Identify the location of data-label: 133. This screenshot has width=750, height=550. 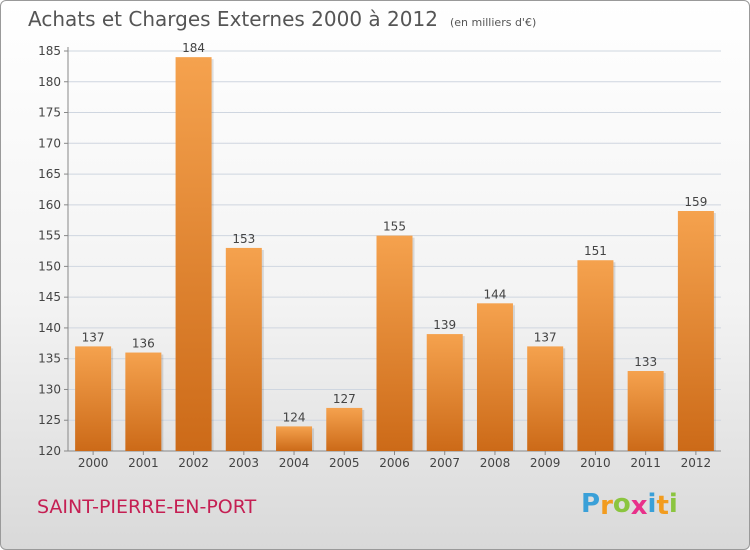
(645, 362).